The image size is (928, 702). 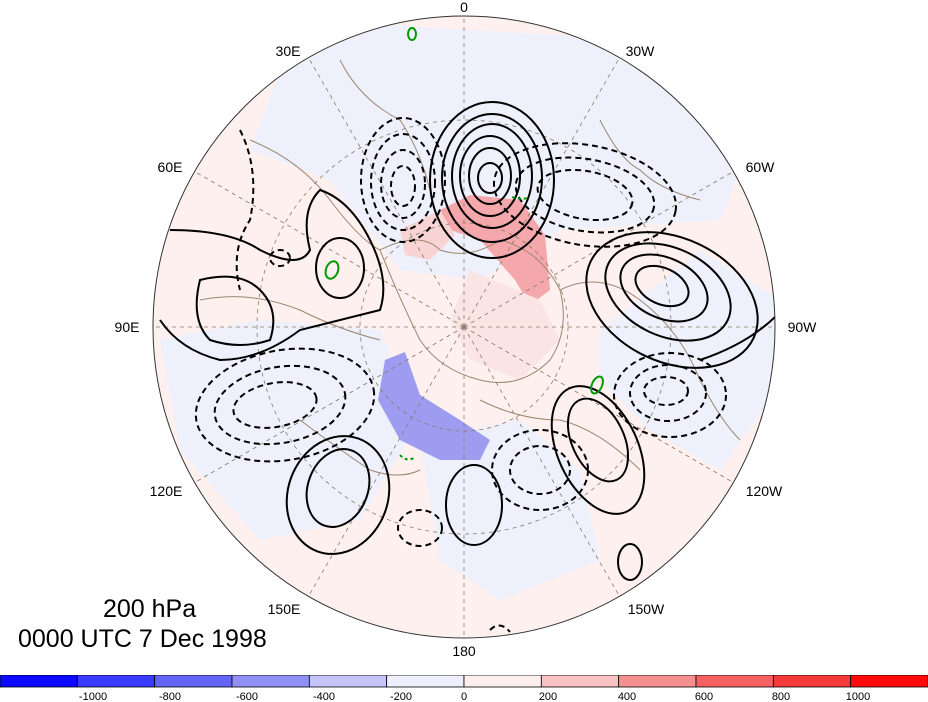 What do you see at coordinates (464, 651) in the screenshot?
I see `lon-label: 180` at bounding box center [464, 651].